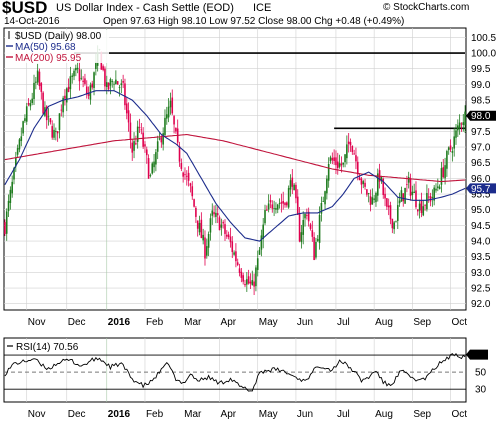 The height and width of the screenshot is (425, 496). Describe the element at coordinates (262, 8) in the screenshot. I see `exchange: ICE` at that location.